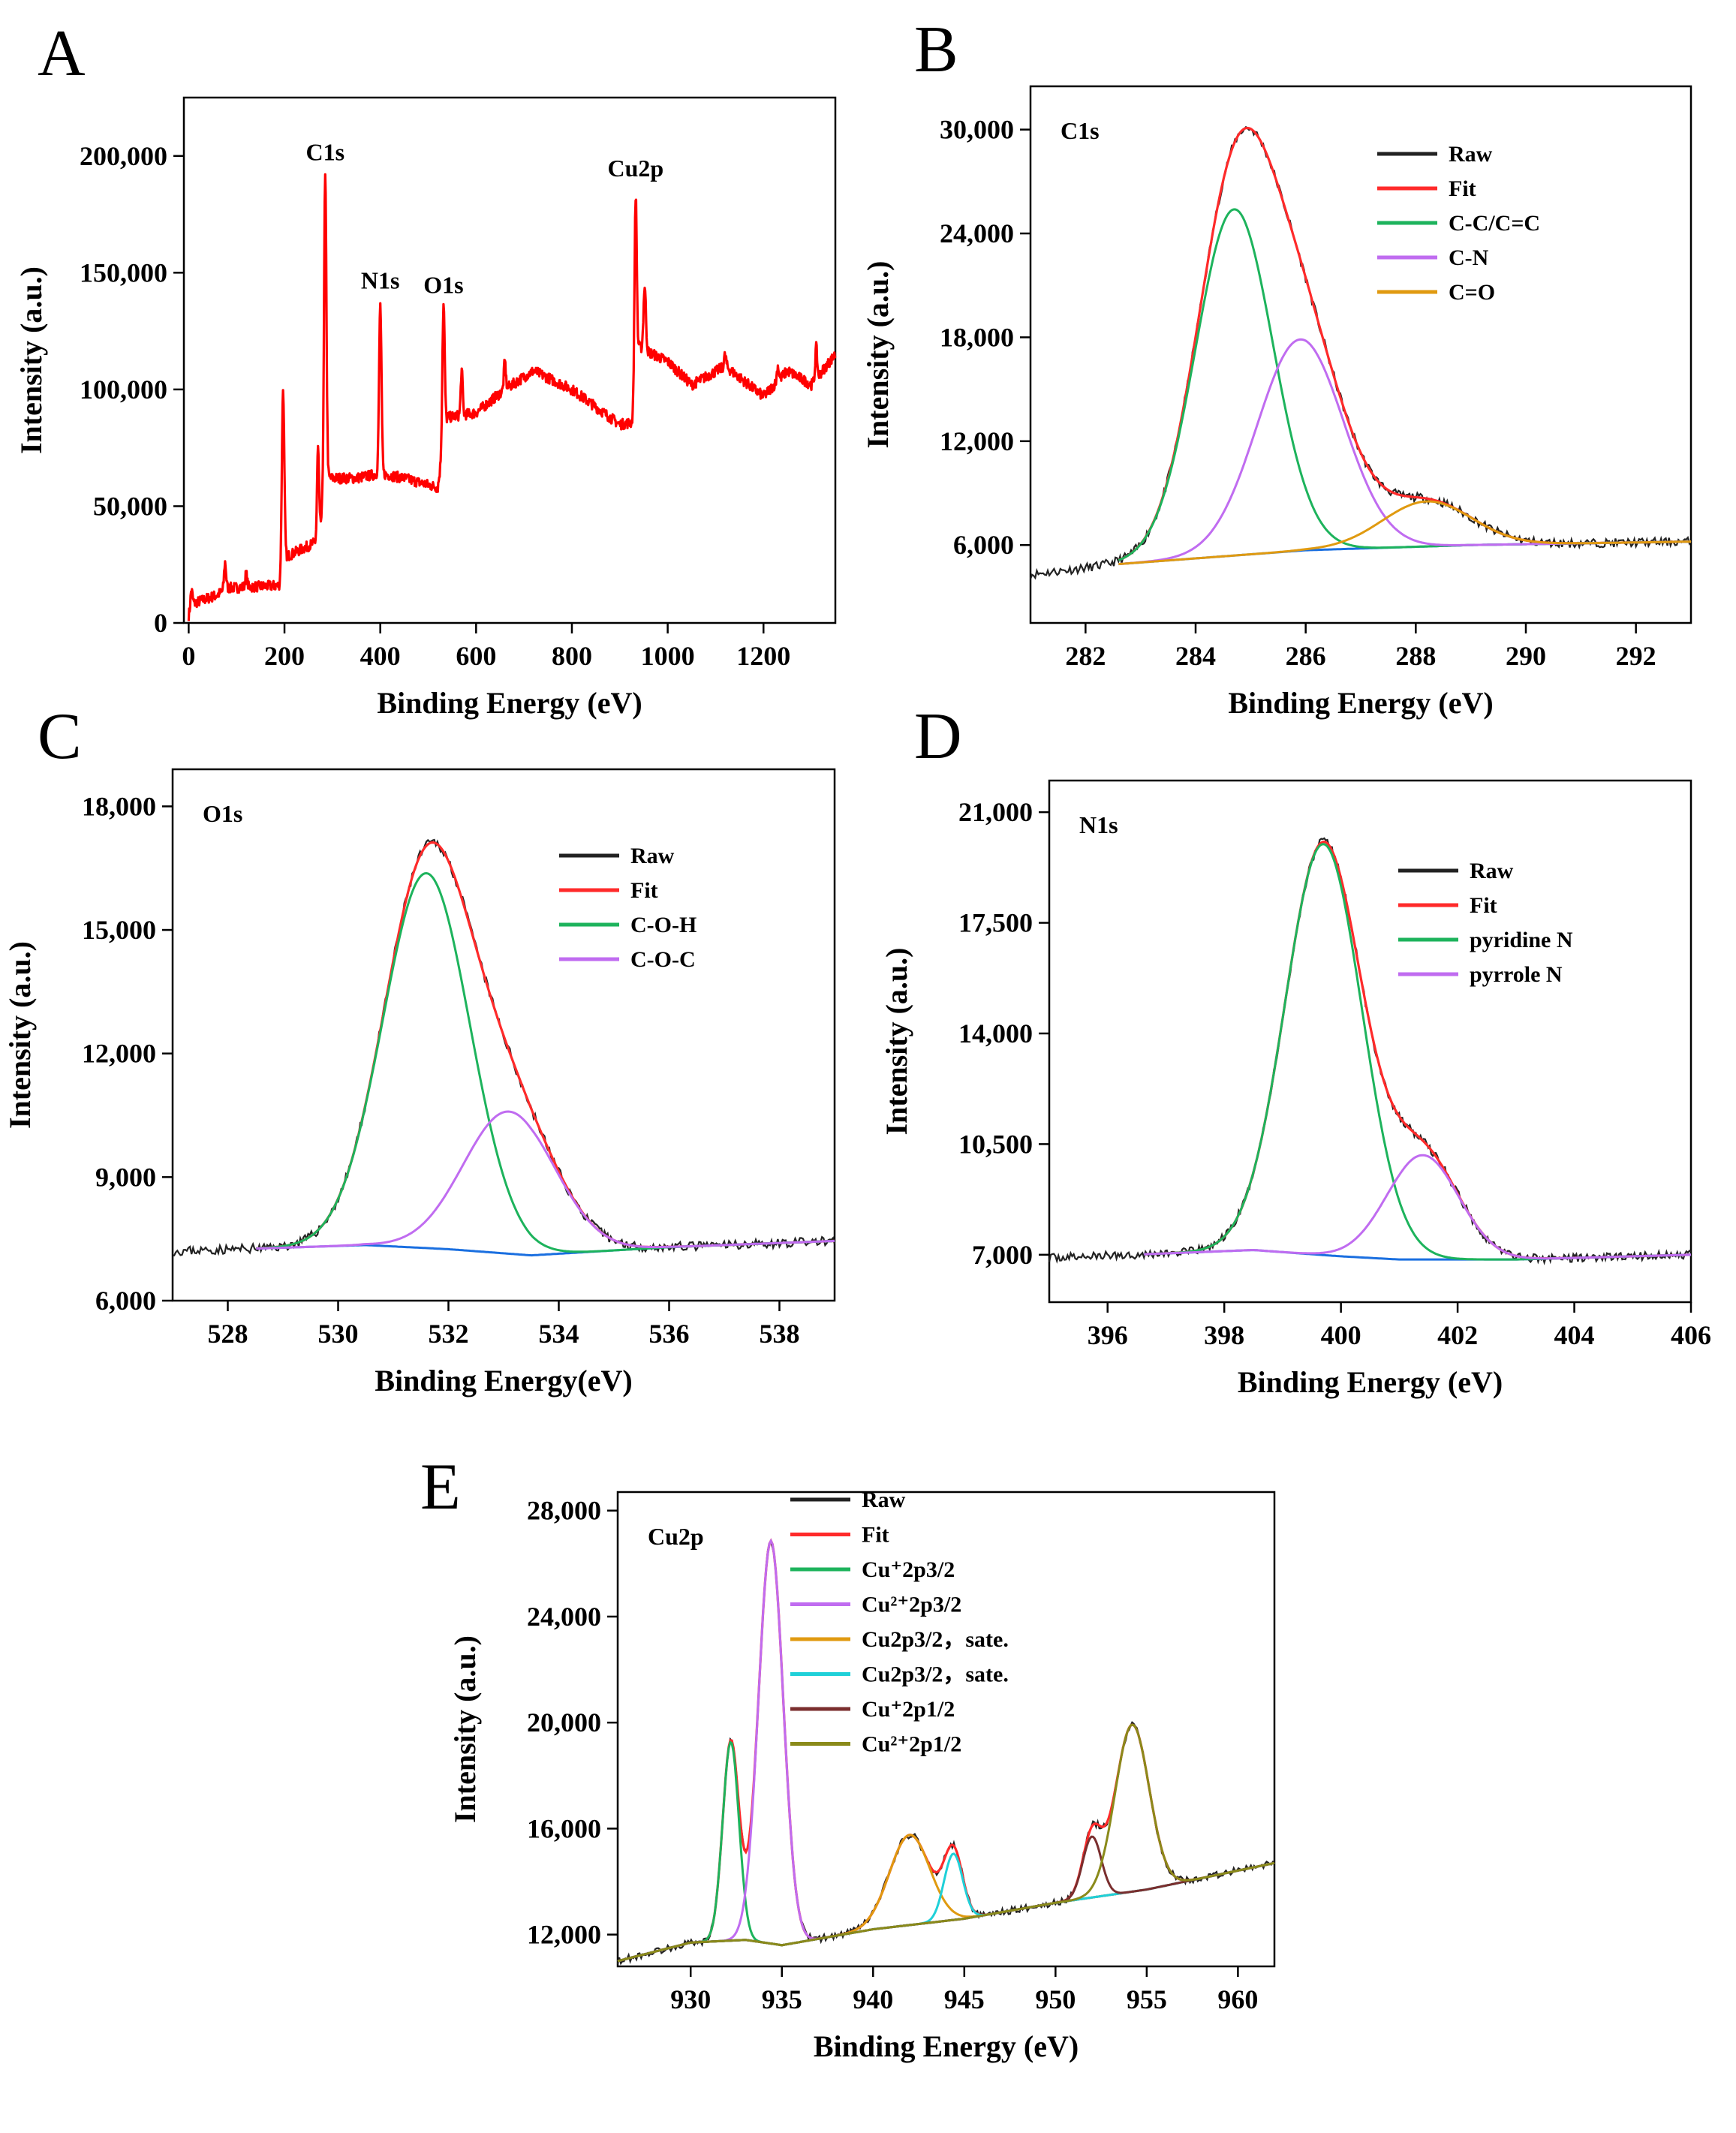 The height and width of the screenshot is (2133, 1736). What do you see at coordinates (228, 1334) in the screenshot?
I see `x-tick-label: 528` at bounding box center [228, 1334].